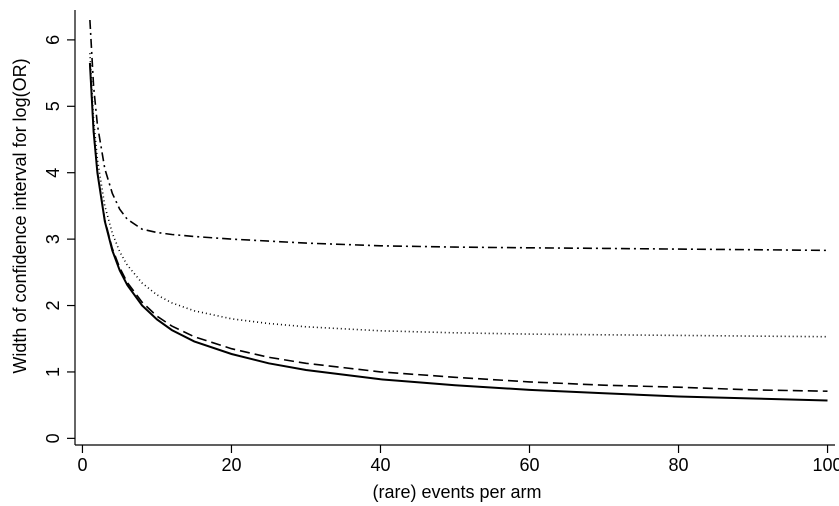 Image resolution: width=839 pixels, height=506 pixels. What do you see at coordinates (53, 372) in the screenshot?
I see `y-tick-label: 1` at bounding box center [53, 372].